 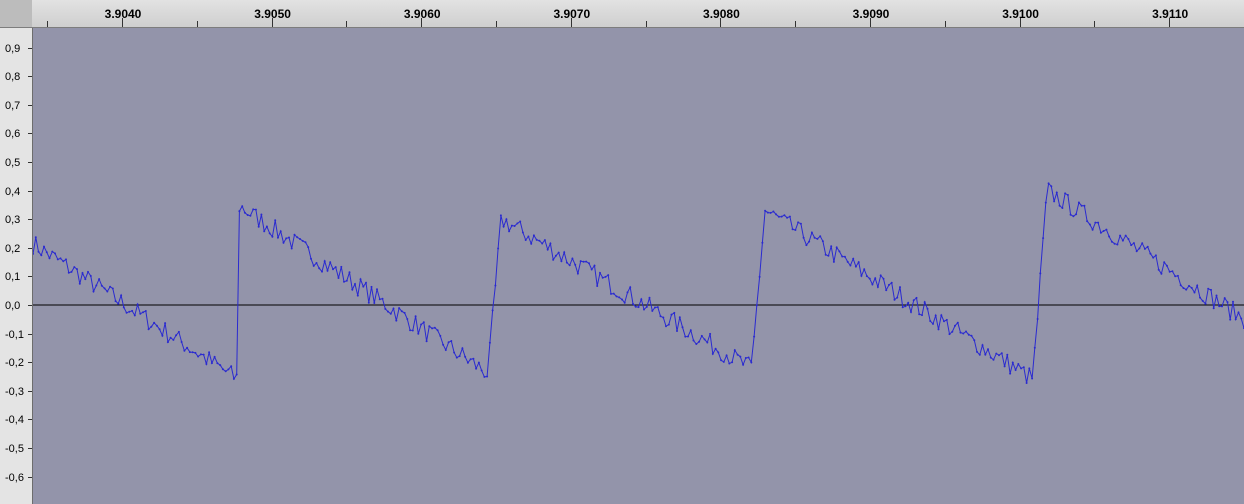 What do you see at coordinates (1170, 14) in the screenshot?
I see `ruler-label: 3.9110` at bounding box center [1170, 14].